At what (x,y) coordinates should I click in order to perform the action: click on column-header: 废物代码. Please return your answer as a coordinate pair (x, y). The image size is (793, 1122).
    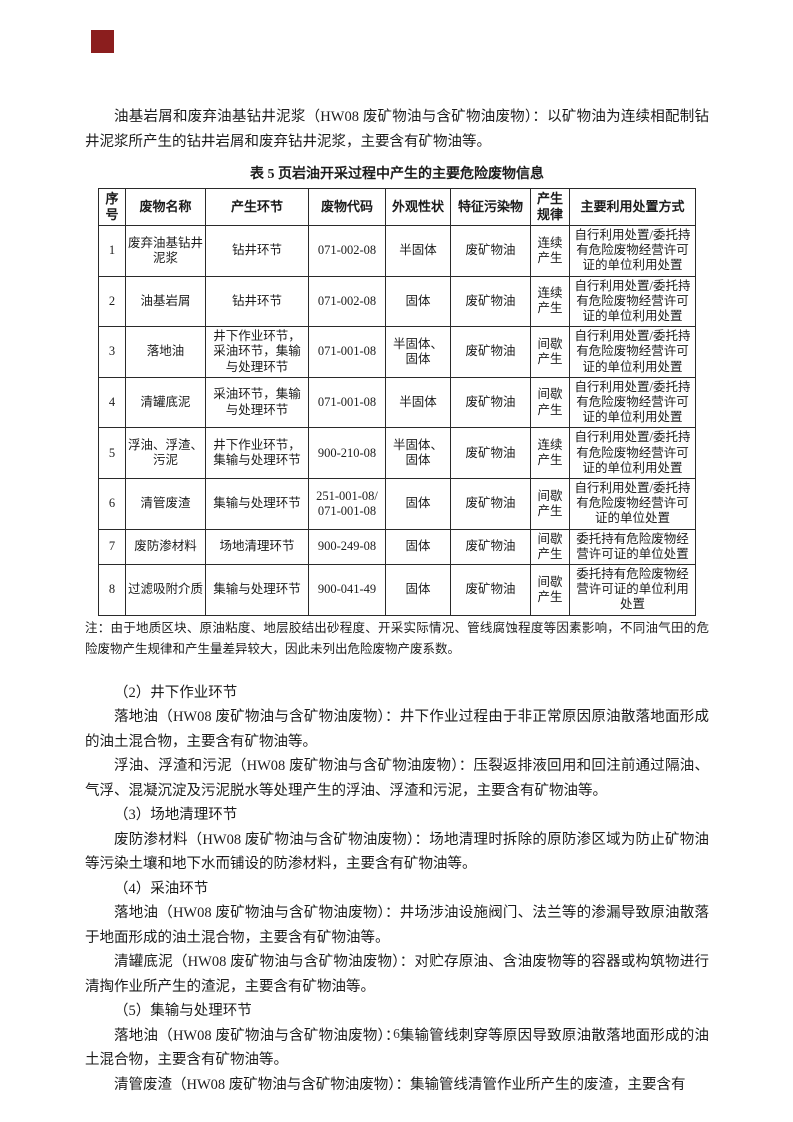
    Looking at the image, I should click on (347, 207).